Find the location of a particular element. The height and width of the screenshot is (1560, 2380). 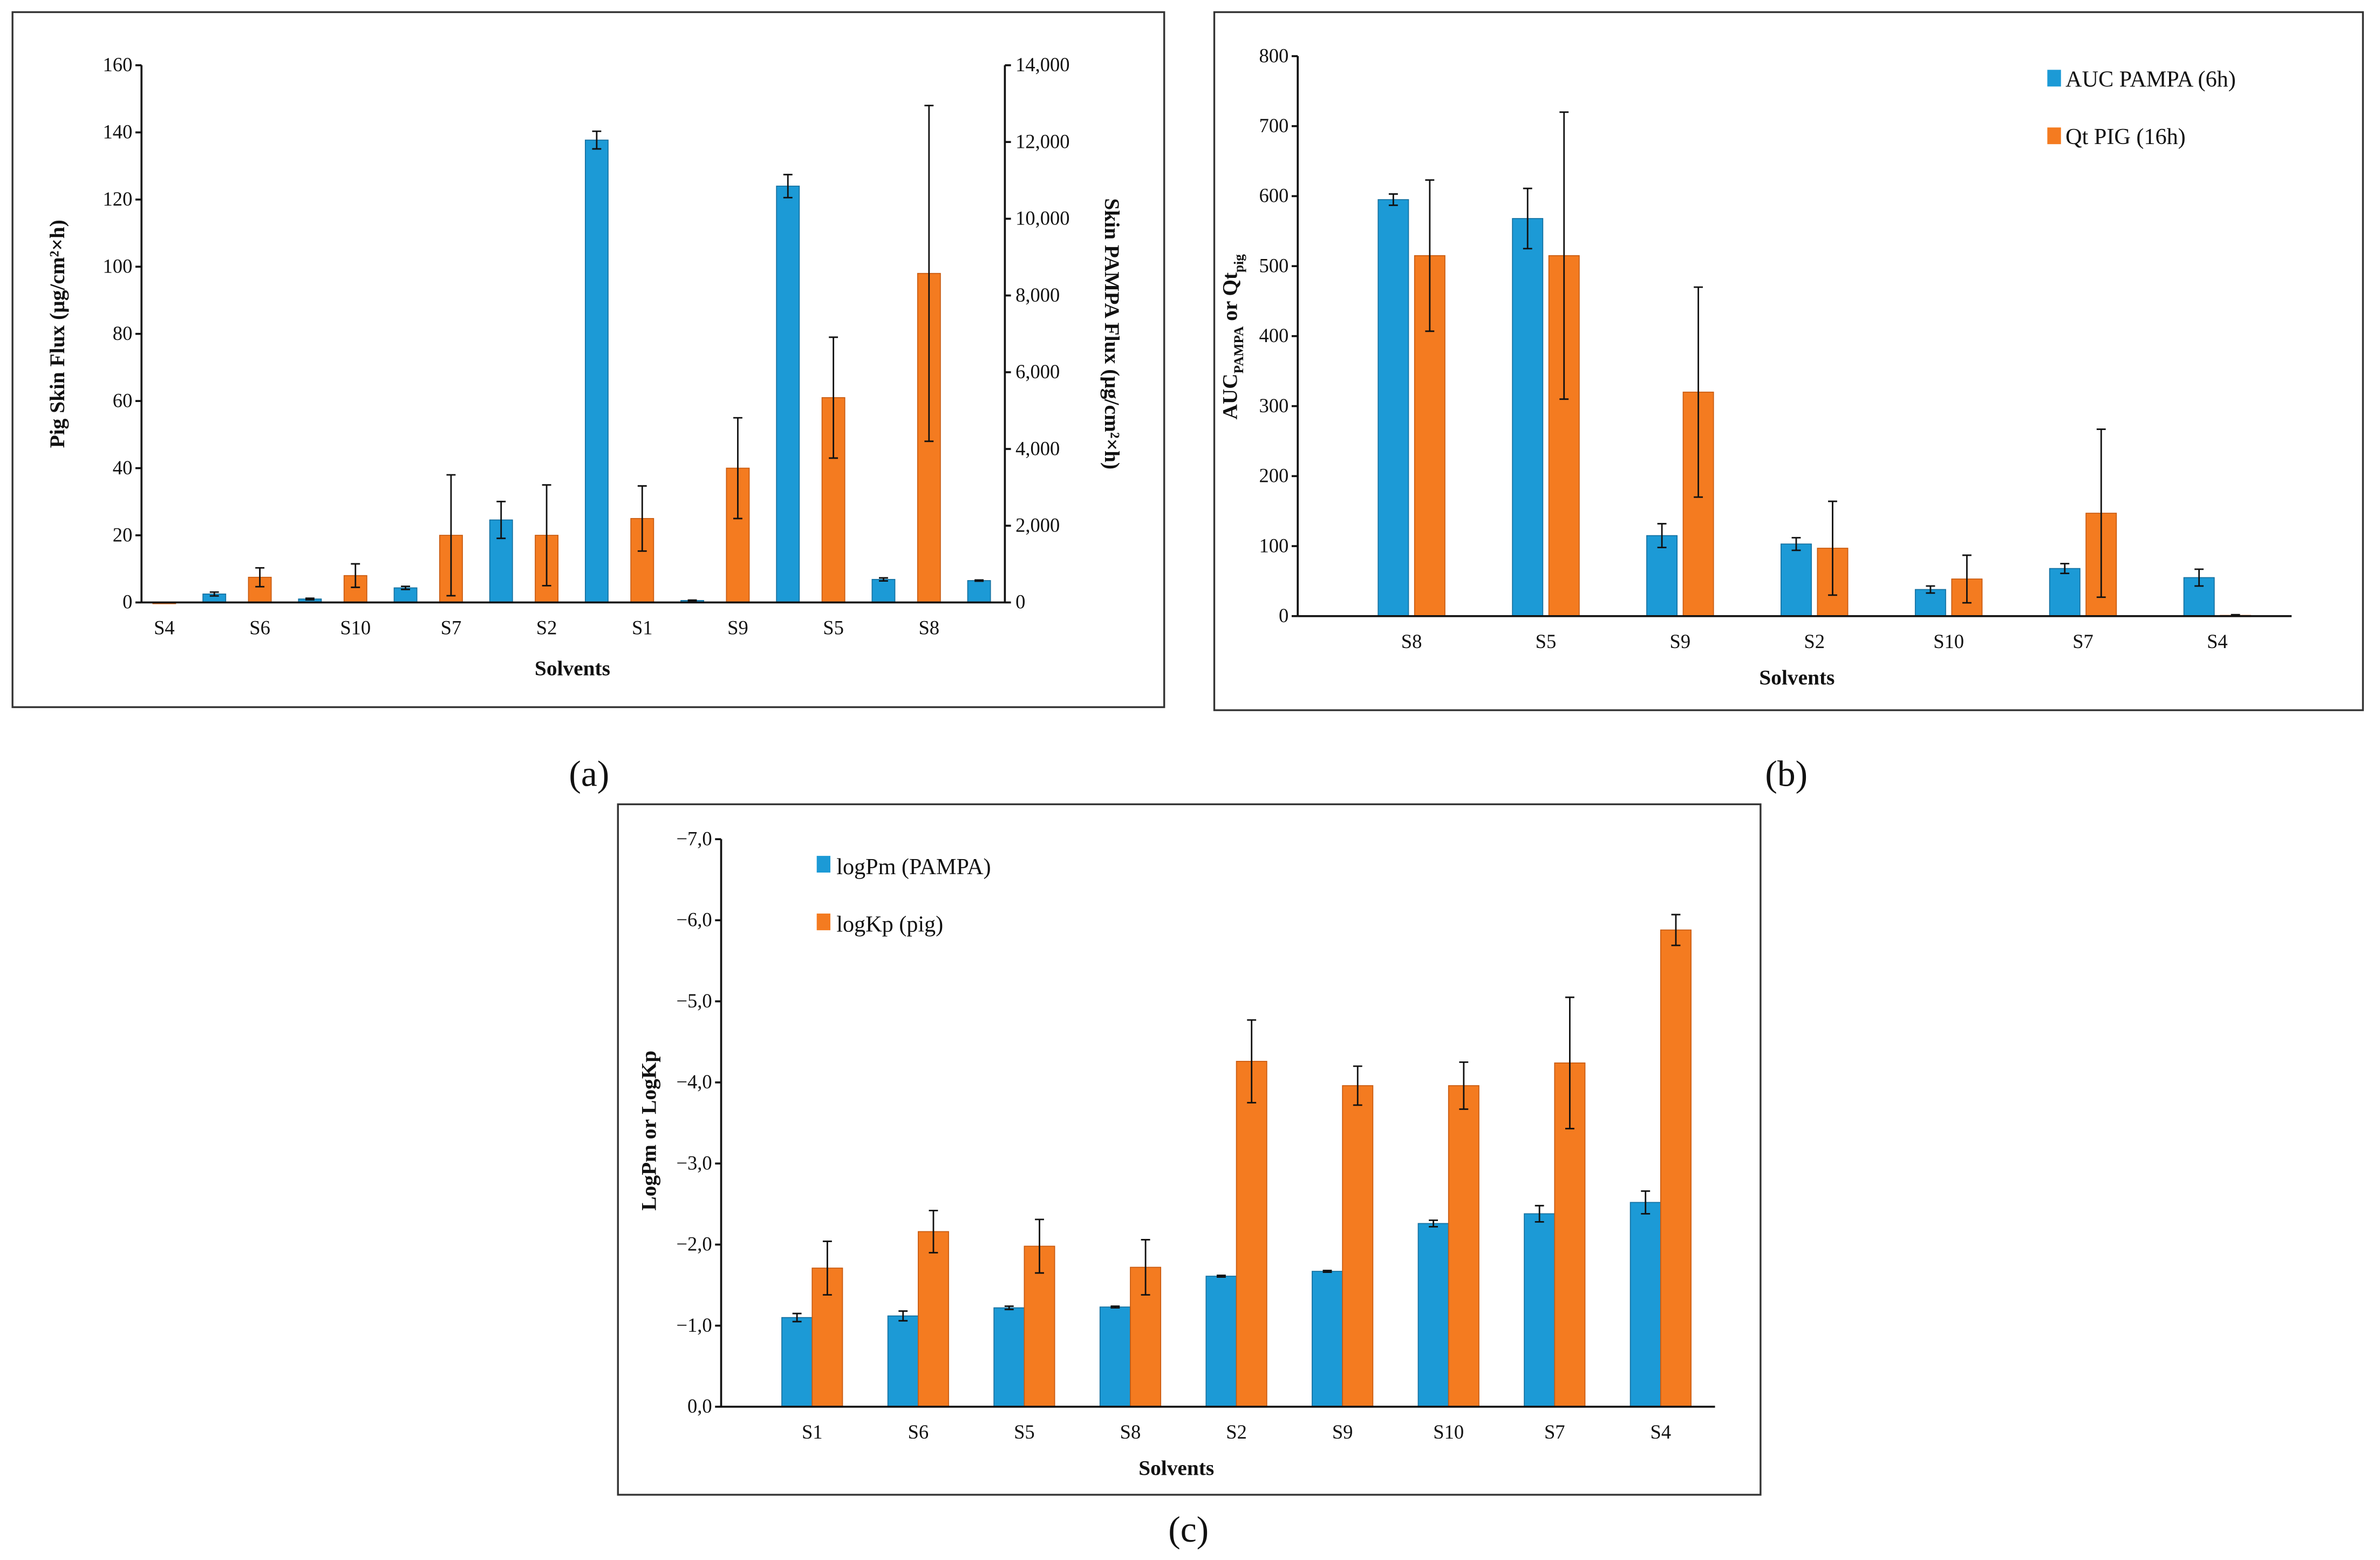

y-tick-label: −4,0 is located at coordinates (694, 1082).